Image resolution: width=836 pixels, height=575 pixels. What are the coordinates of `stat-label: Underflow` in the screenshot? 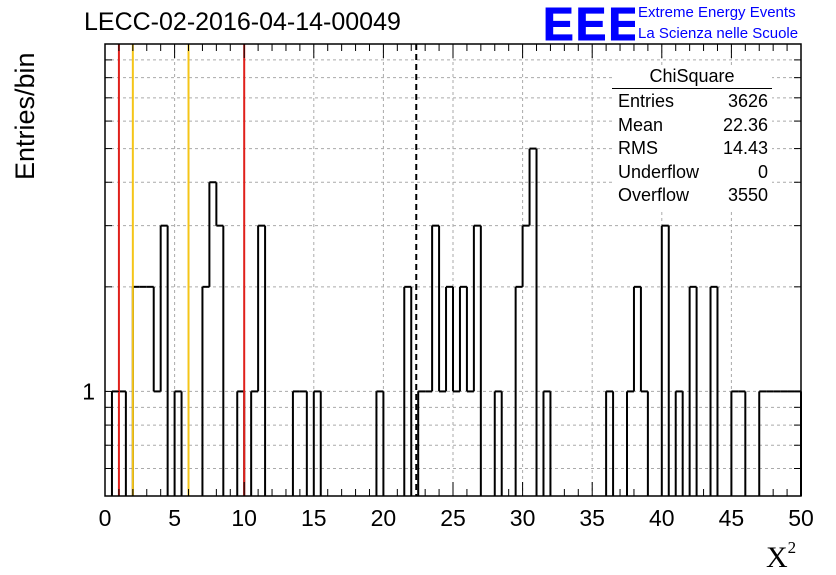 It's located at (659, 171).